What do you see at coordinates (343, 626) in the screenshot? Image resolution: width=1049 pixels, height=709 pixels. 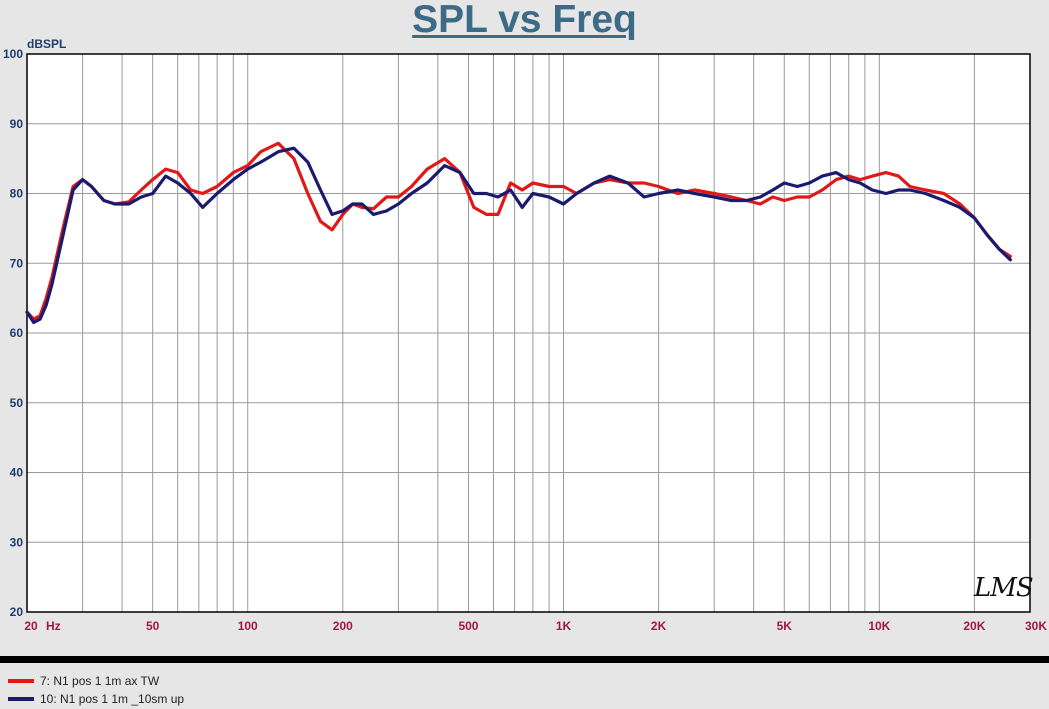 I see `x-tick-label: 200` at bounding box center [343, 626].